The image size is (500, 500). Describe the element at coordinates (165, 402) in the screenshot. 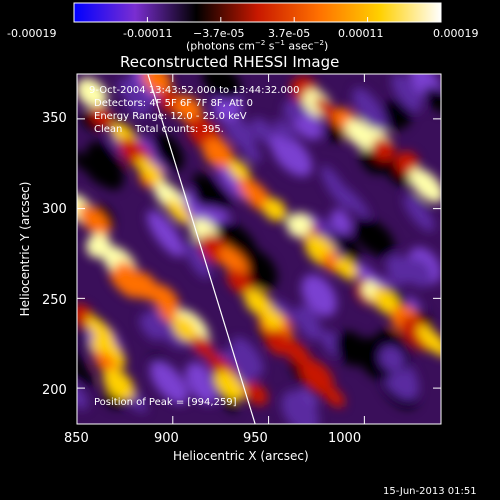

I see `annotation-peak: Position of Peak = [994,259]` at that location.